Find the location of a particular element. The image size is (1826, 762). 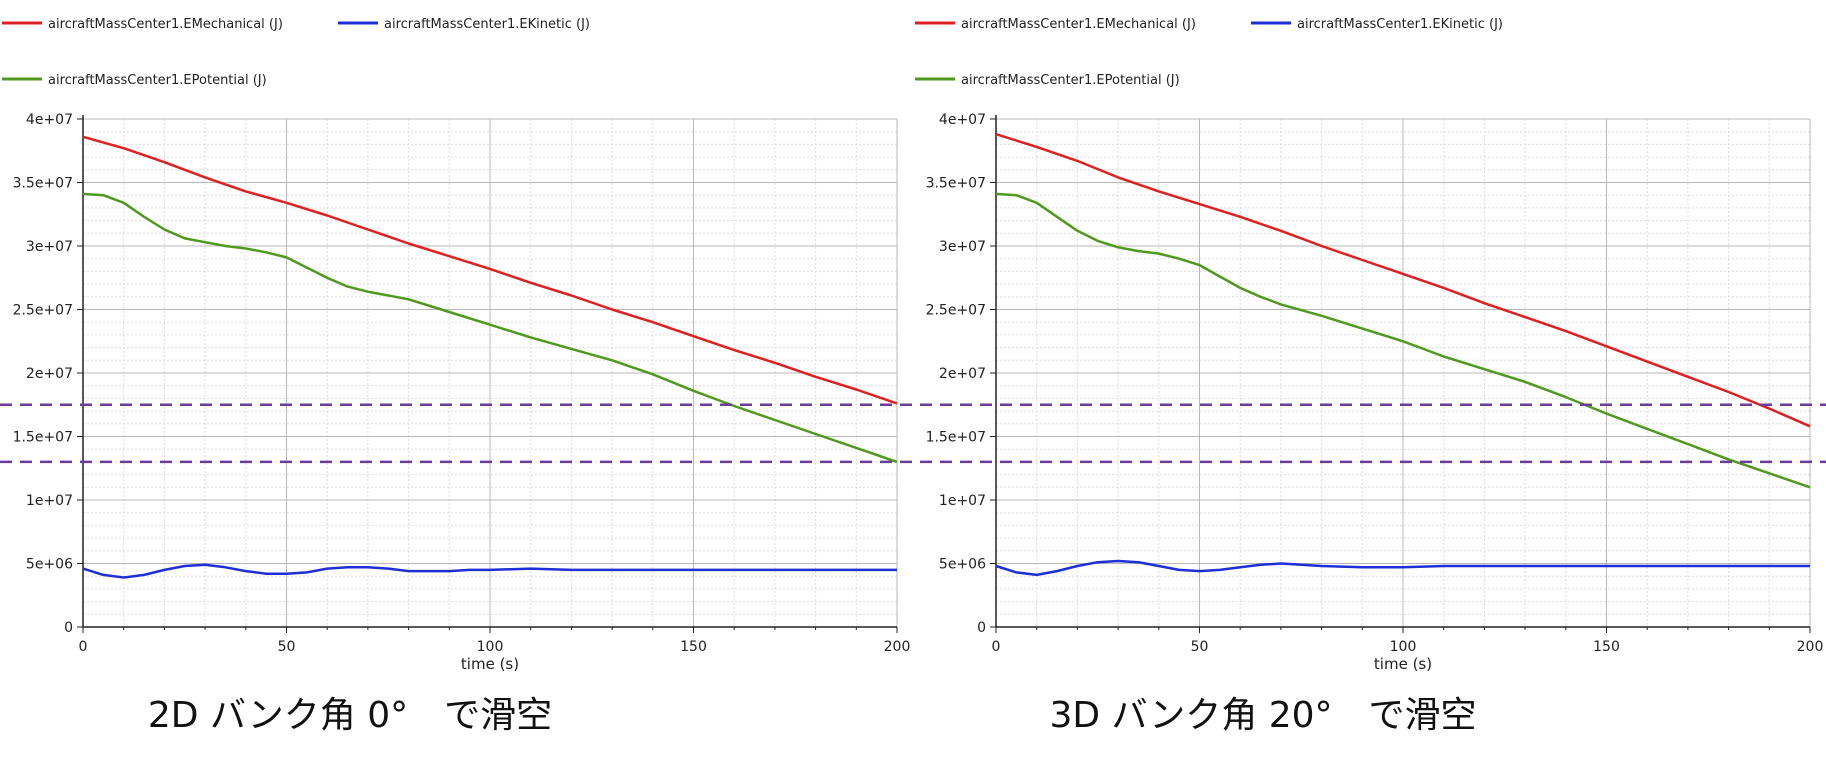

caption-3d-bank-20: 3D バンク角 20° で滑空 is located at coordinates (1263, 715).